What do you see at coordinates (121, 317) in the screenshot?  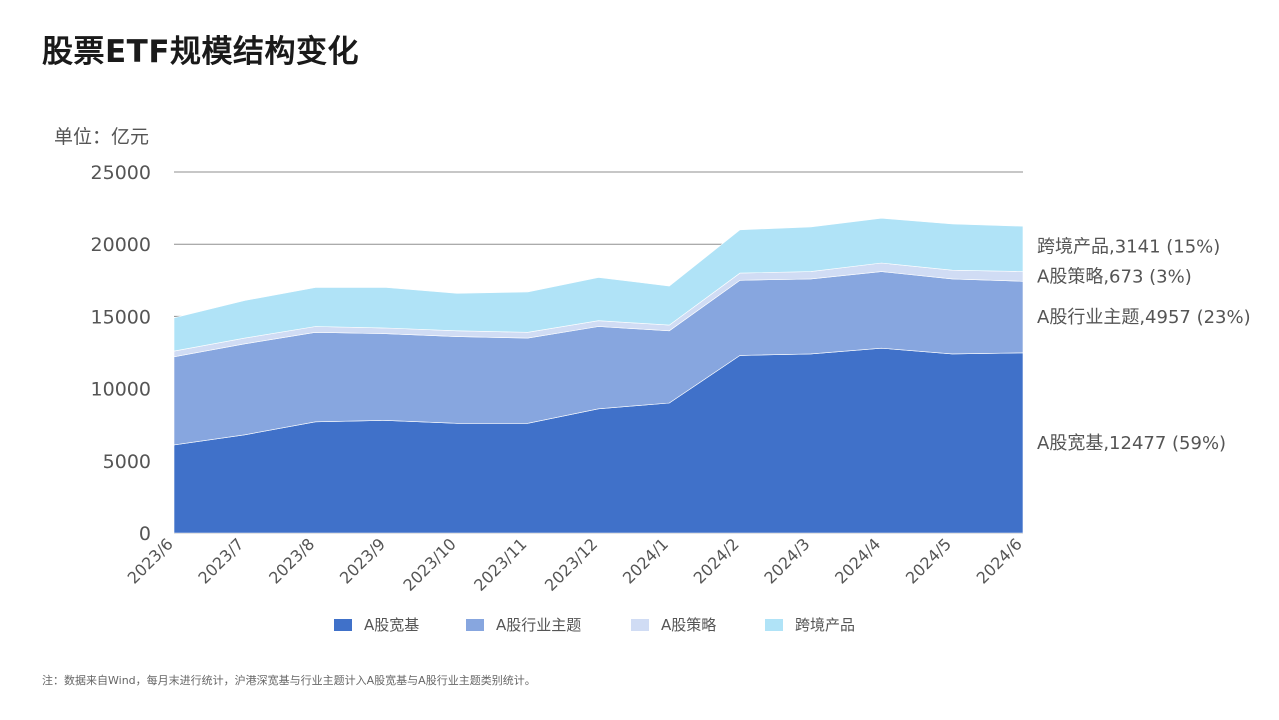 I see `y-tick-label: 15000` at bounding box center [121, 317].